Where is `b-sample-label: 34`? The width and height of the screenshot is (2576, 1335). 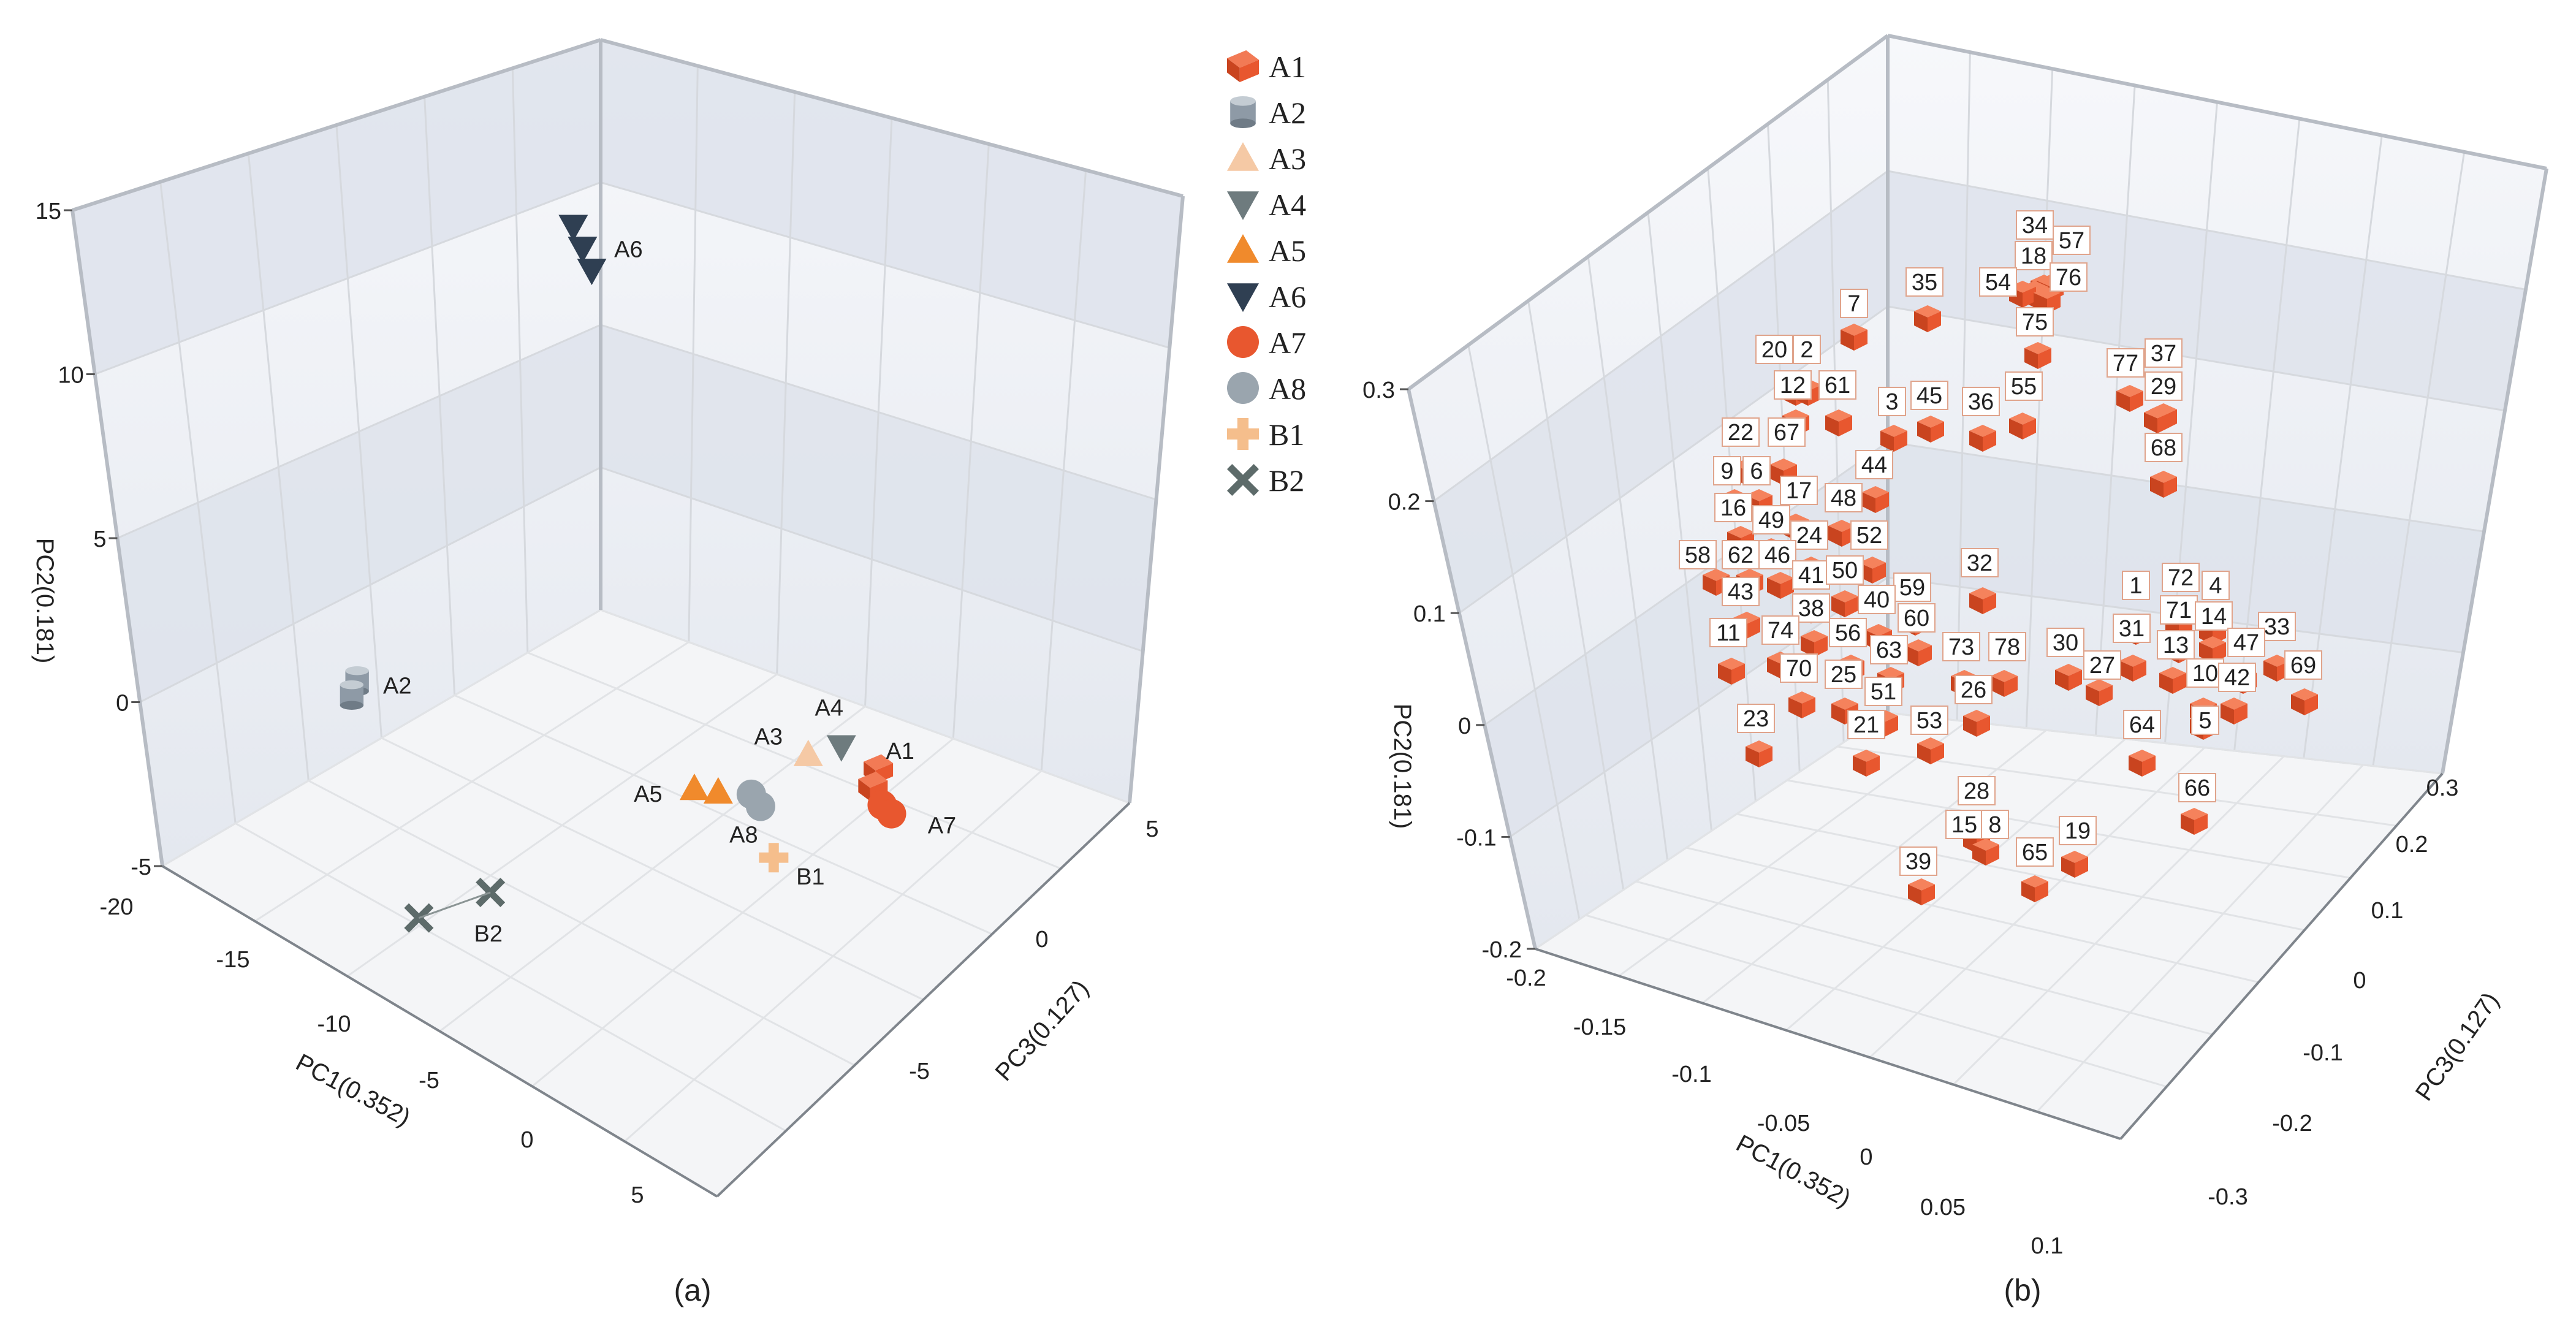
b-sample-label: 34 is located at coordinates (2035, 226).